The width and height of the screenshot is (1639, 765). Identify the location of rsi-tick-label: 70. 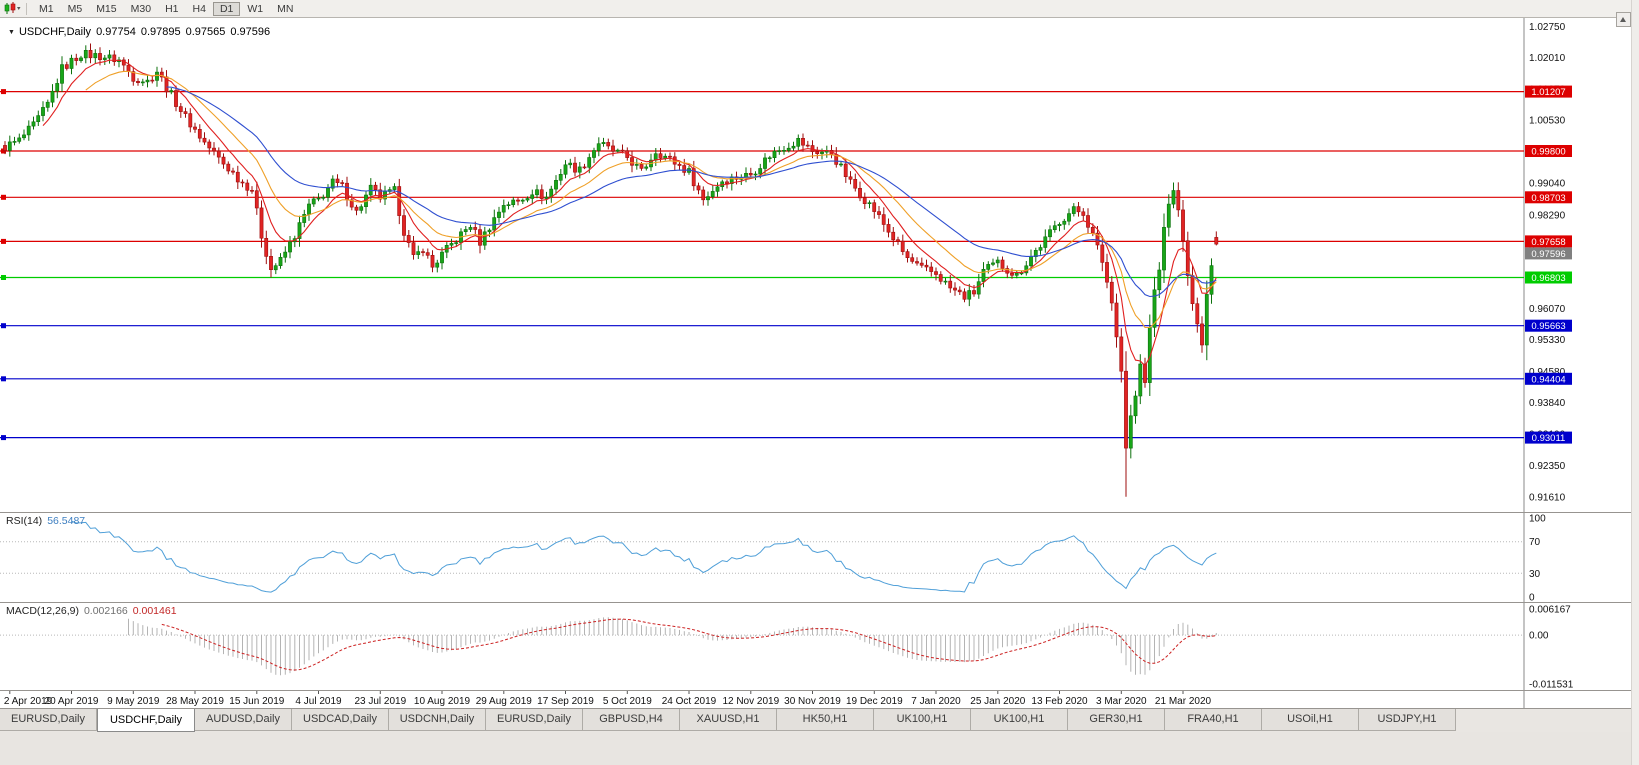
(1535, 542).